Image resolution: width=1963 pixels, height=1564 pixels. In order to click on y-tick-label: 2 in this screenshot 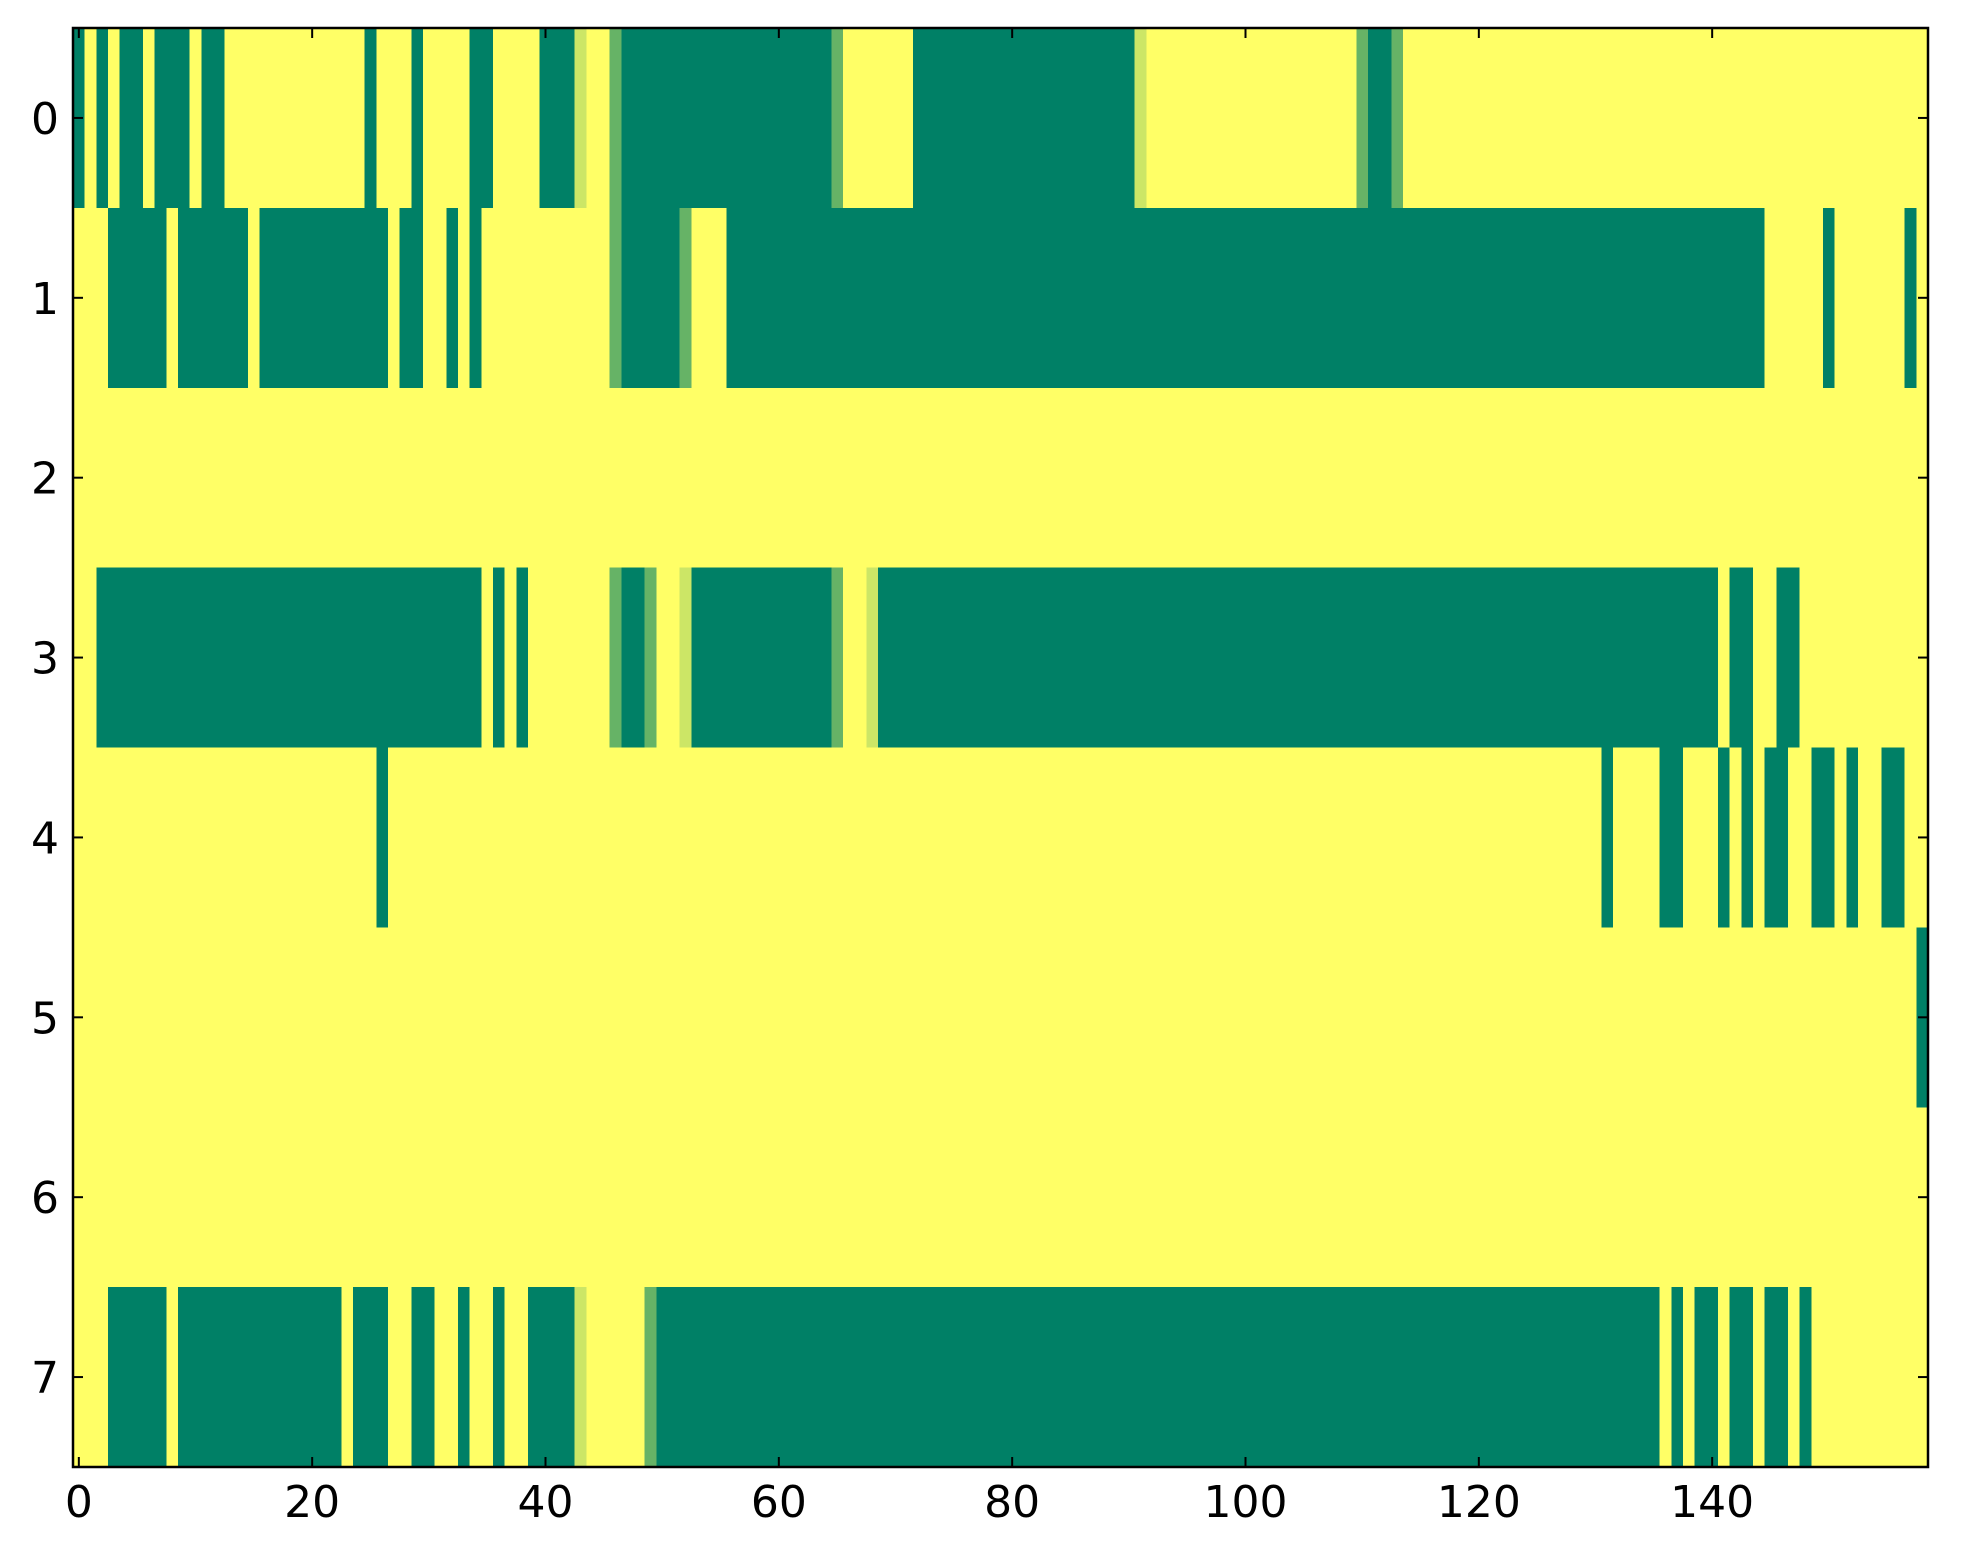, I will do `click(45, 479)`.